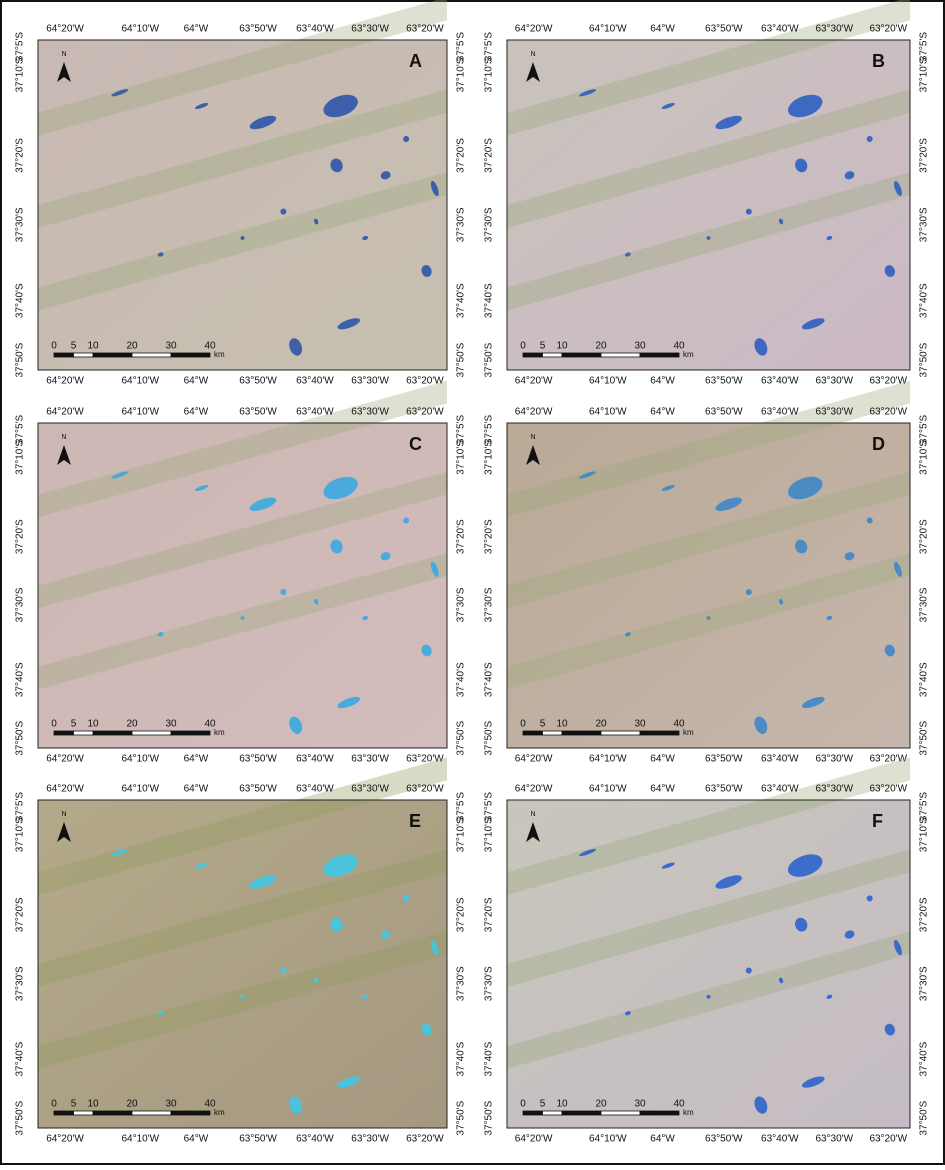 This screenshot has height=1170, width=945. Describe the element at coordinates (132, 1104) in the screenshot. I see `scale-label: 20` at that location.